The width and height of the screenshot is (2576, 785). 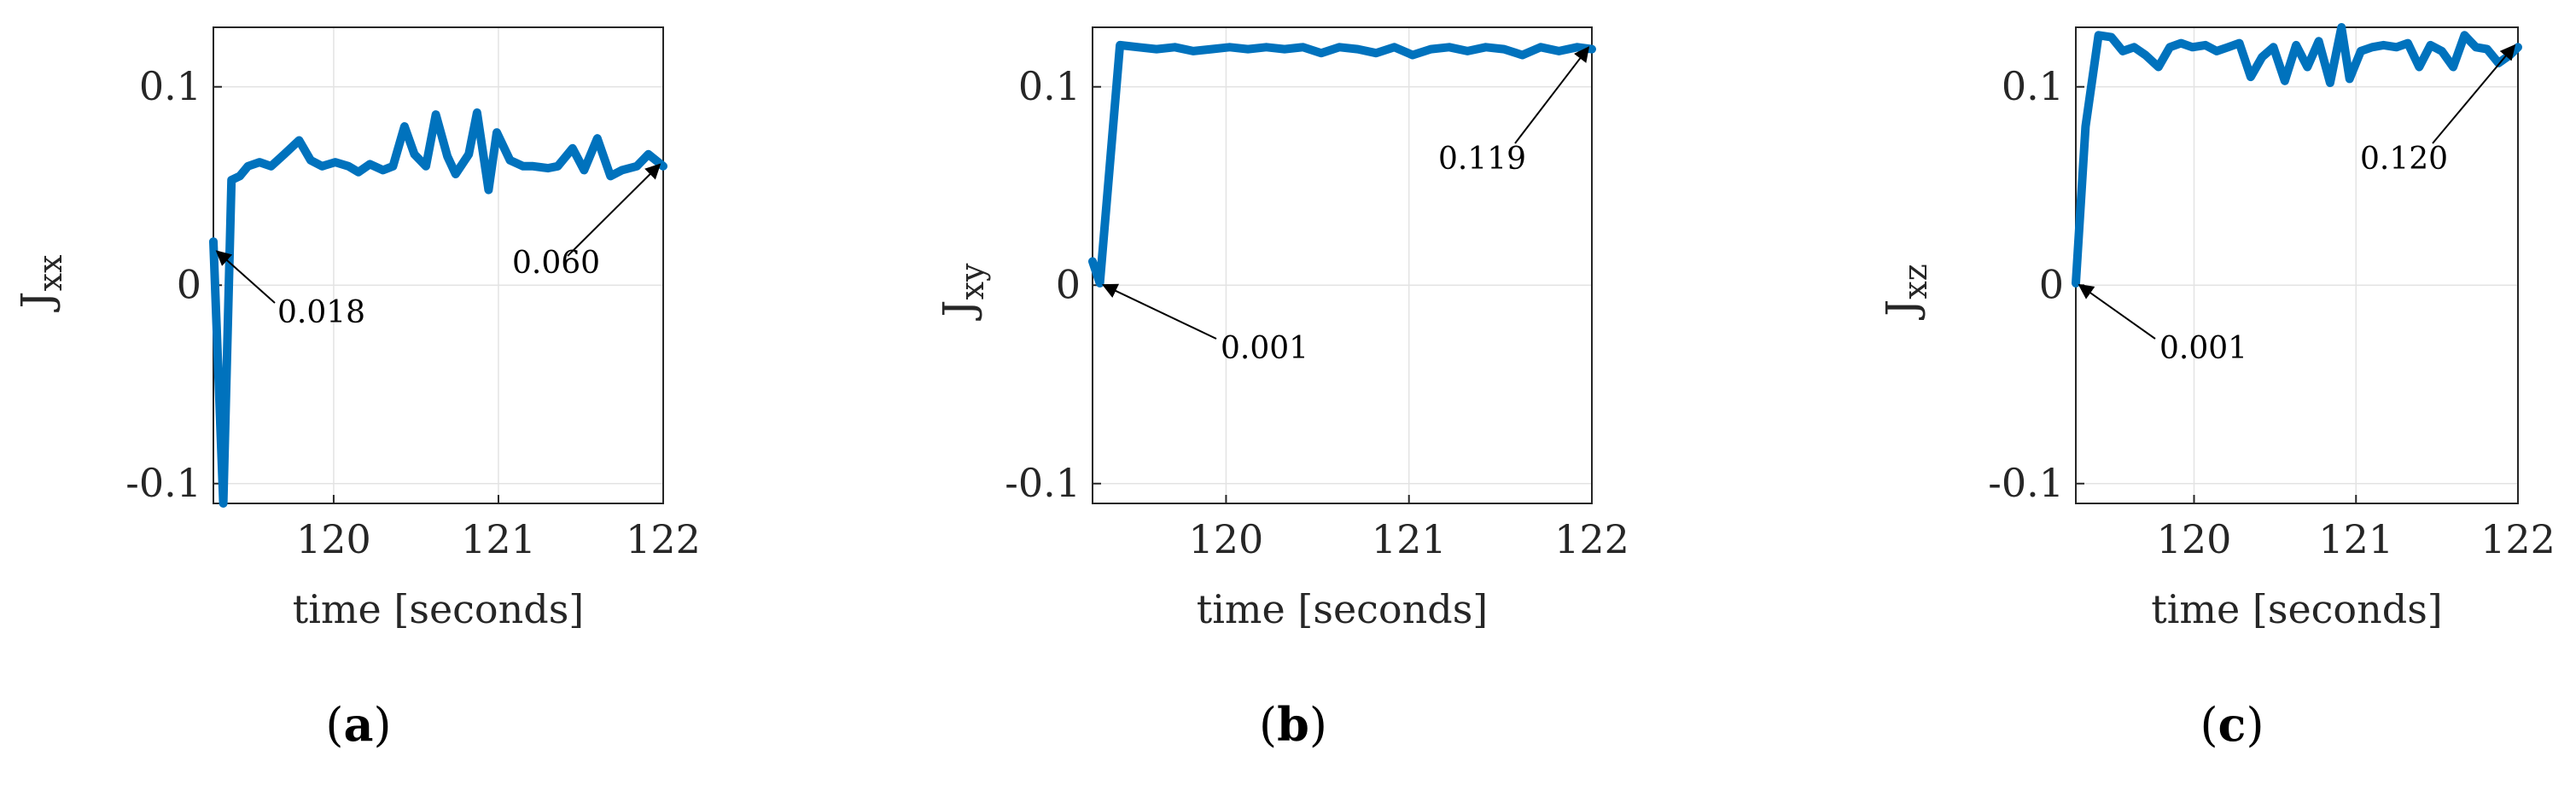 What do you see at coordinates (50, 273) in the screenshot?
I see `y-axis-label-subscript: xx` at bounding box center [50, 273].